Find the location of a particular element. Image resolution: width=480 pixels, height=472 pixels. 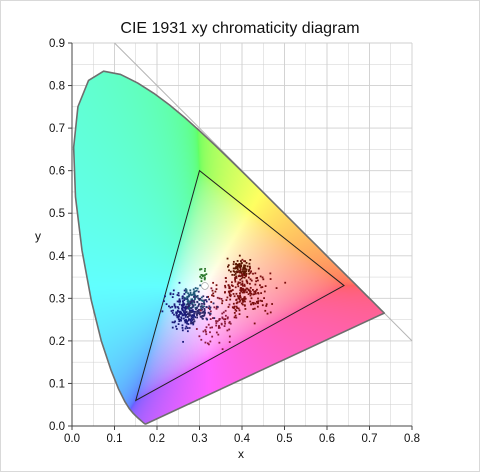

x-tick-label: 0.4 is located at coordinates (242, 439).